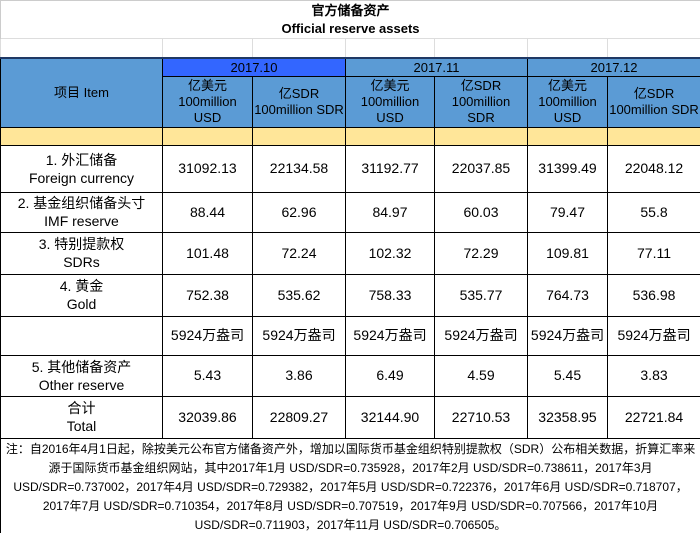 Image resolution: width=700 pixels, height=533 pixels. I want to click on value-cell: 109.81, so click(567, 253).